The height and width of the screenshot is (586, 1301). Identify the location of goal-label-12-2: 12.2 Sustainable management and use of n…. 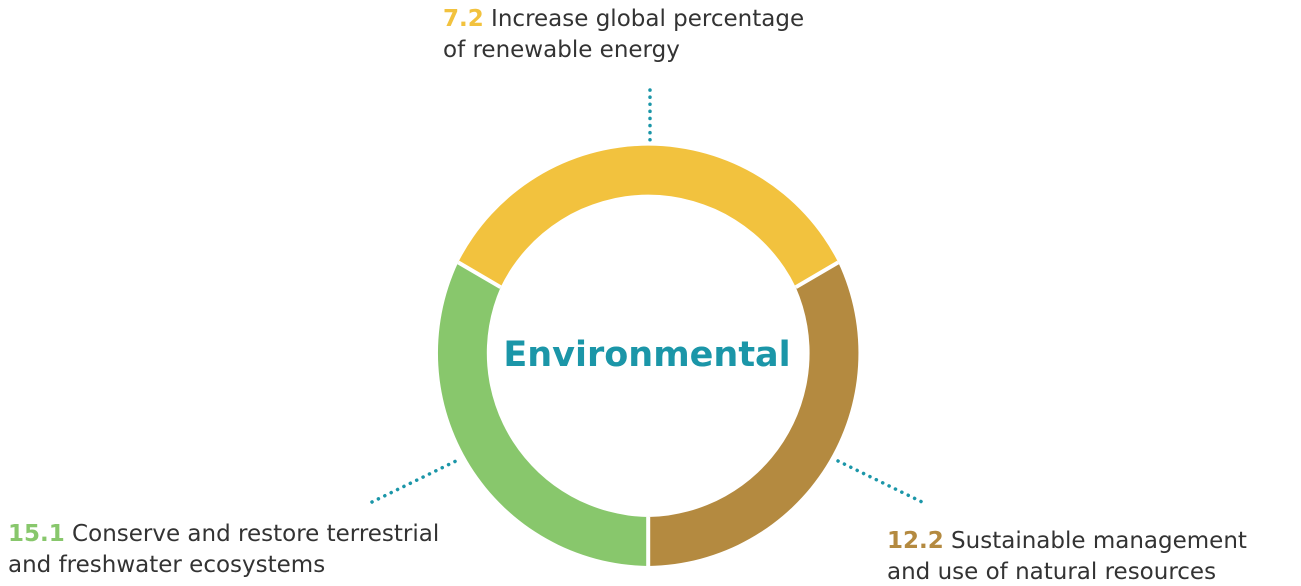
(1067, 556).